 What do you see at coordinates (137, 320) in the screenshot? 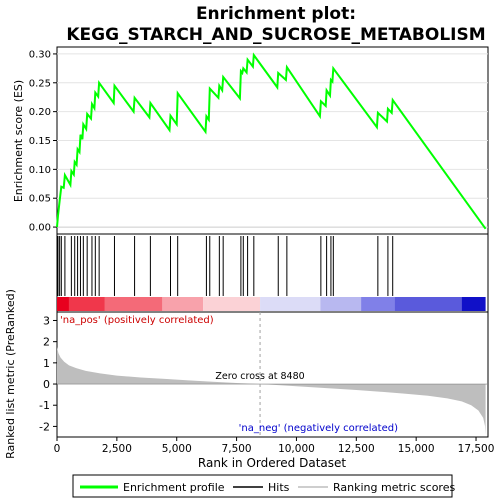
I see `positive-correlation-label: 'na_pos' (positively correlated)` at bounding box center [137, 320].